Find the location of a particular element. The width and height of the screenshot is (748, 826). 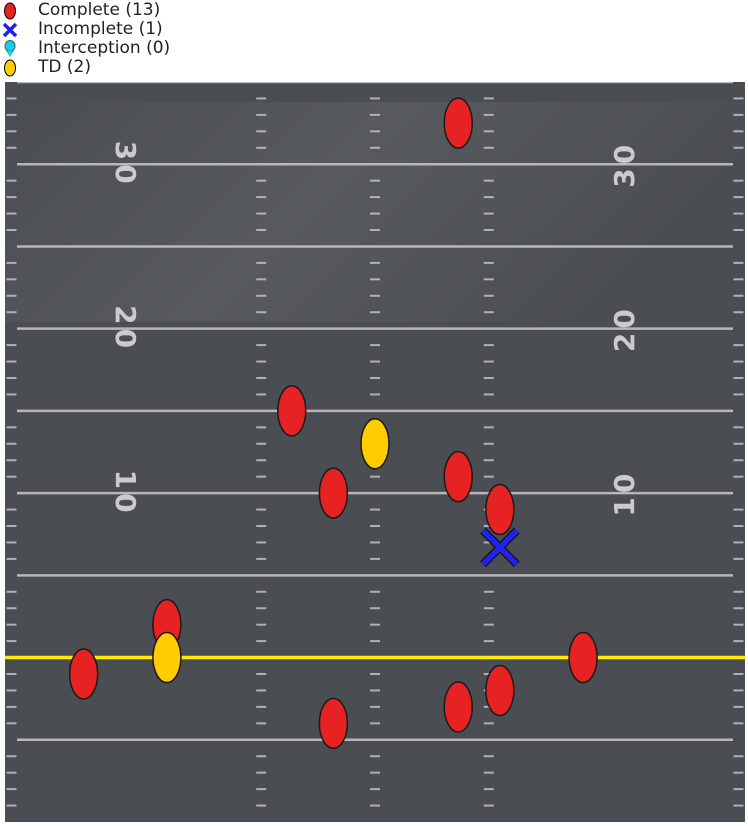

red-oval-icon is located at coordinates (10, 11).